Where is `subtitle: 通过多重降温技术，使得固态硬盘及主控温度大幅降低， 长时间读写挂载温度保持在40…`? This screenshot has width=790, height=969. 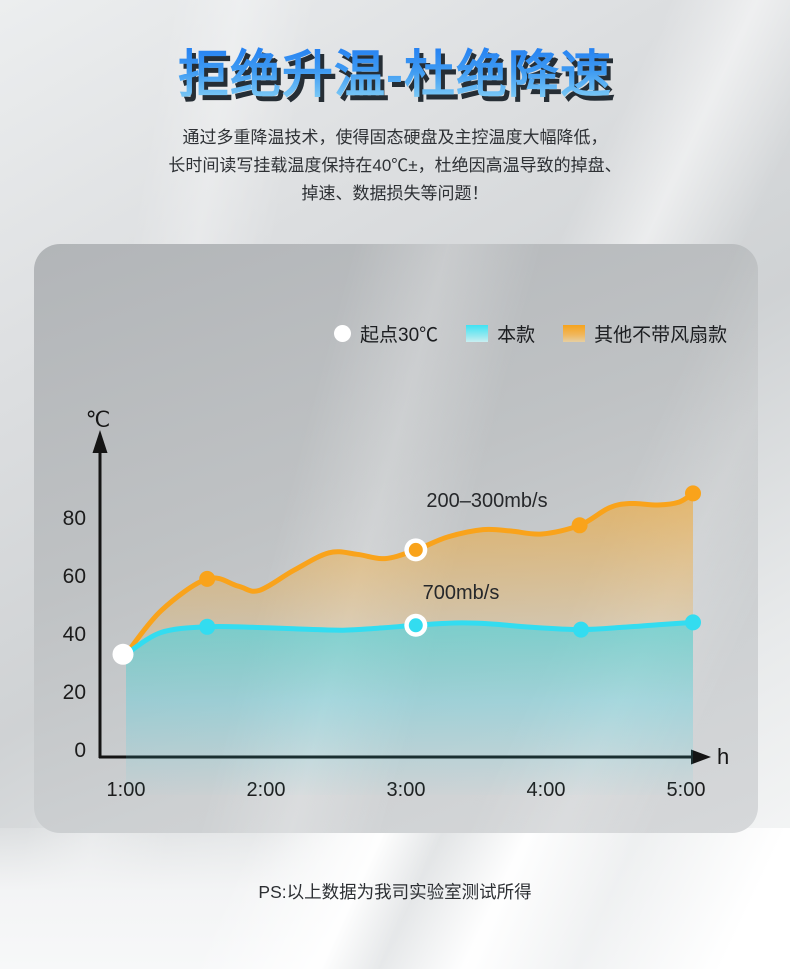
subtitle: 通过多重降温技术，使得固态硬盘及主控温度大幅降低， 长时间读写挂载温度保持在40… is located at coordinates (395, 166).